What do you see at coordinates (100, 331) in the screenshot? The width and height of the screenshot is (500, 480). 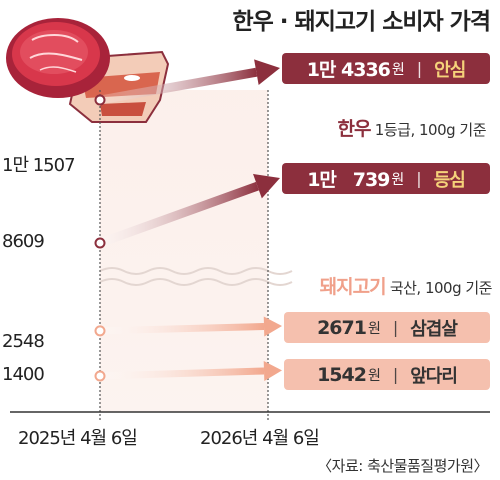 I see `start-point-삼겹살` at bounding box center [100, 331].